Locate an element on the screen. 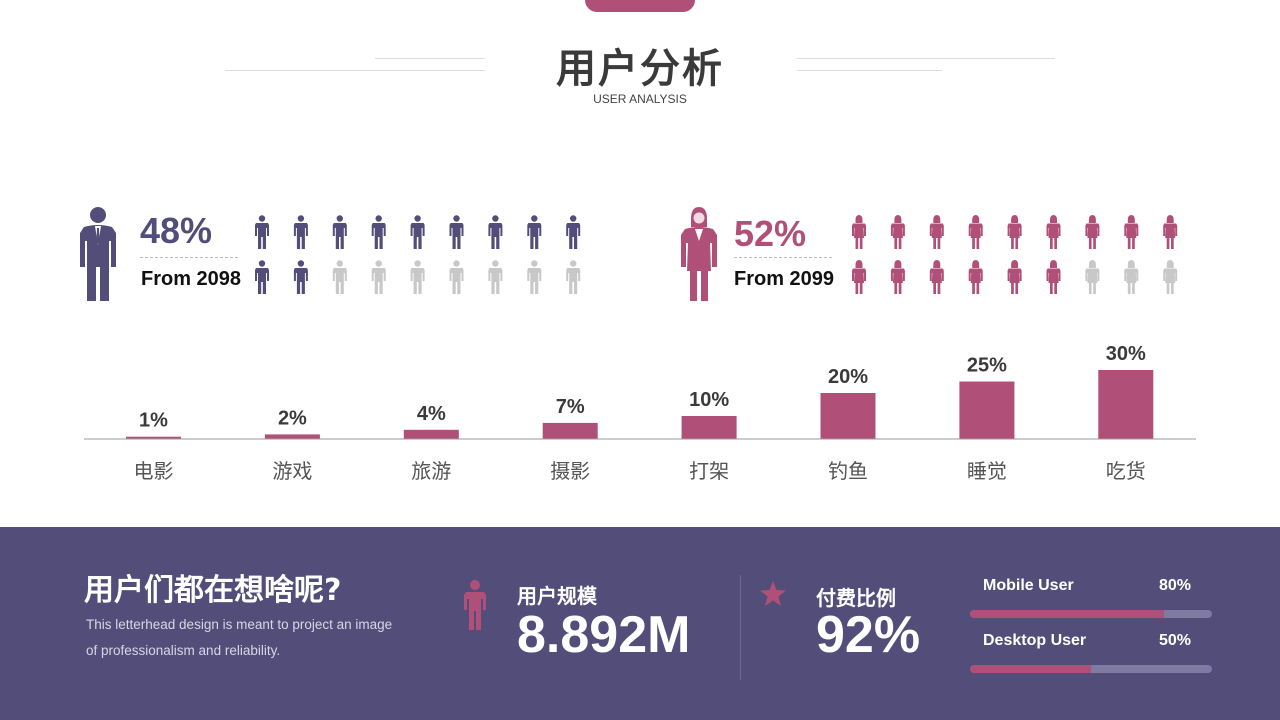 The image size is (1280, 720). person-icon is located at coordinates (475, 605).